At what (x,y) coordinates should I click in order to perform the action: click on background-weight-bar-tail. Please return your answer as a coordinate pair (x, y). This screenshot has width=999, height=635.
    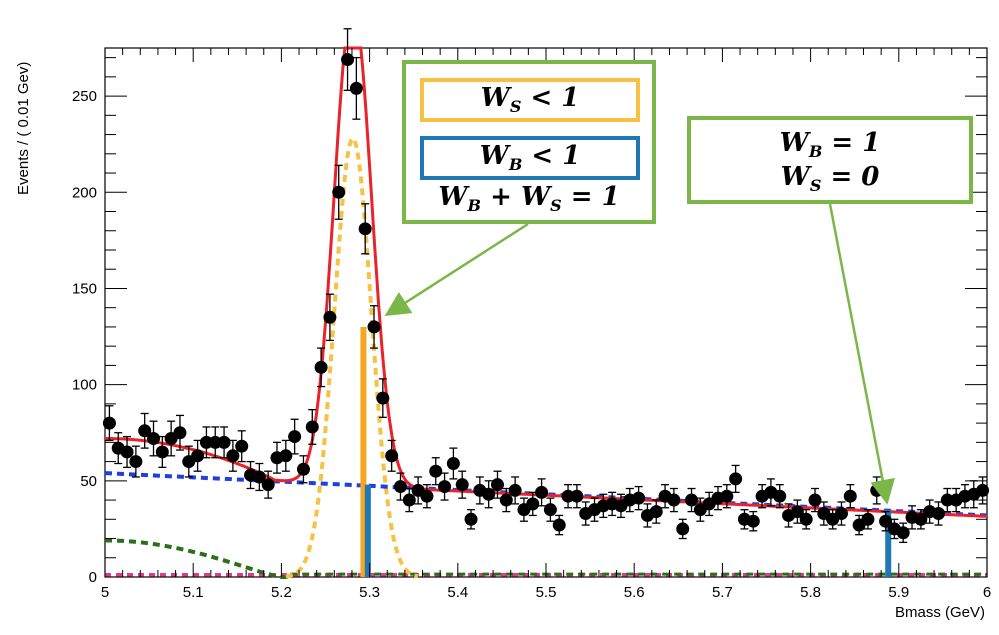
    Looking at the image, I should click on (888, 543).